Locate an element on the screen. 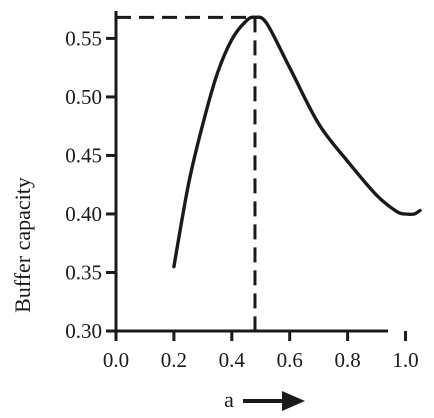 This screenshot has width=434, height=418. x-axis-label: a is located at coordinates (229, 399).